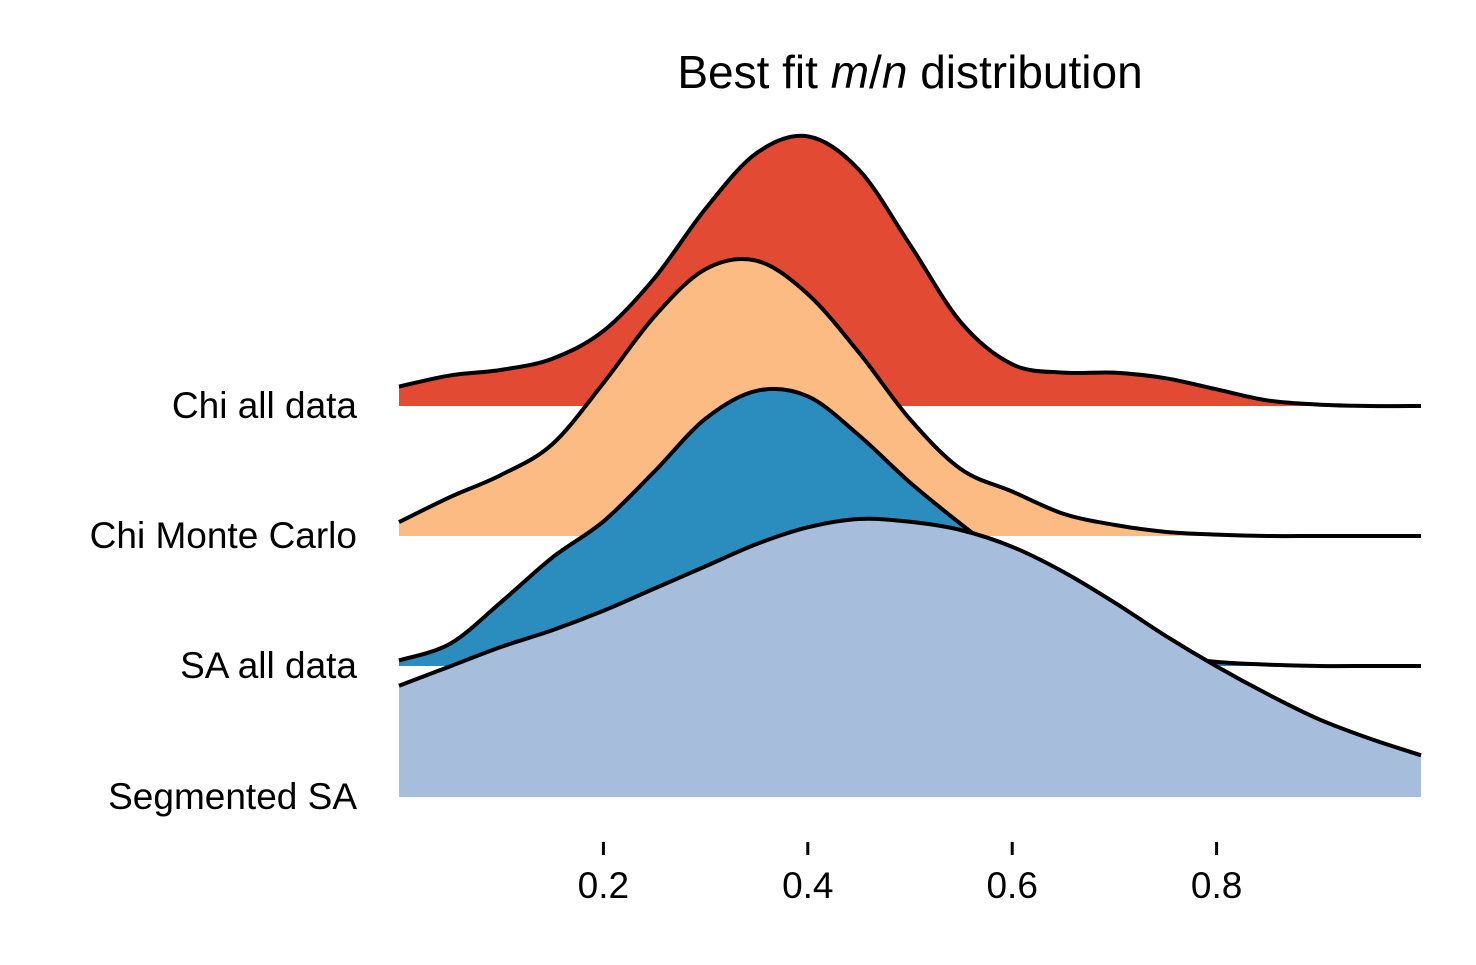  I want to click on row-label-sa-all-data: SA all data, so click(268, 665).